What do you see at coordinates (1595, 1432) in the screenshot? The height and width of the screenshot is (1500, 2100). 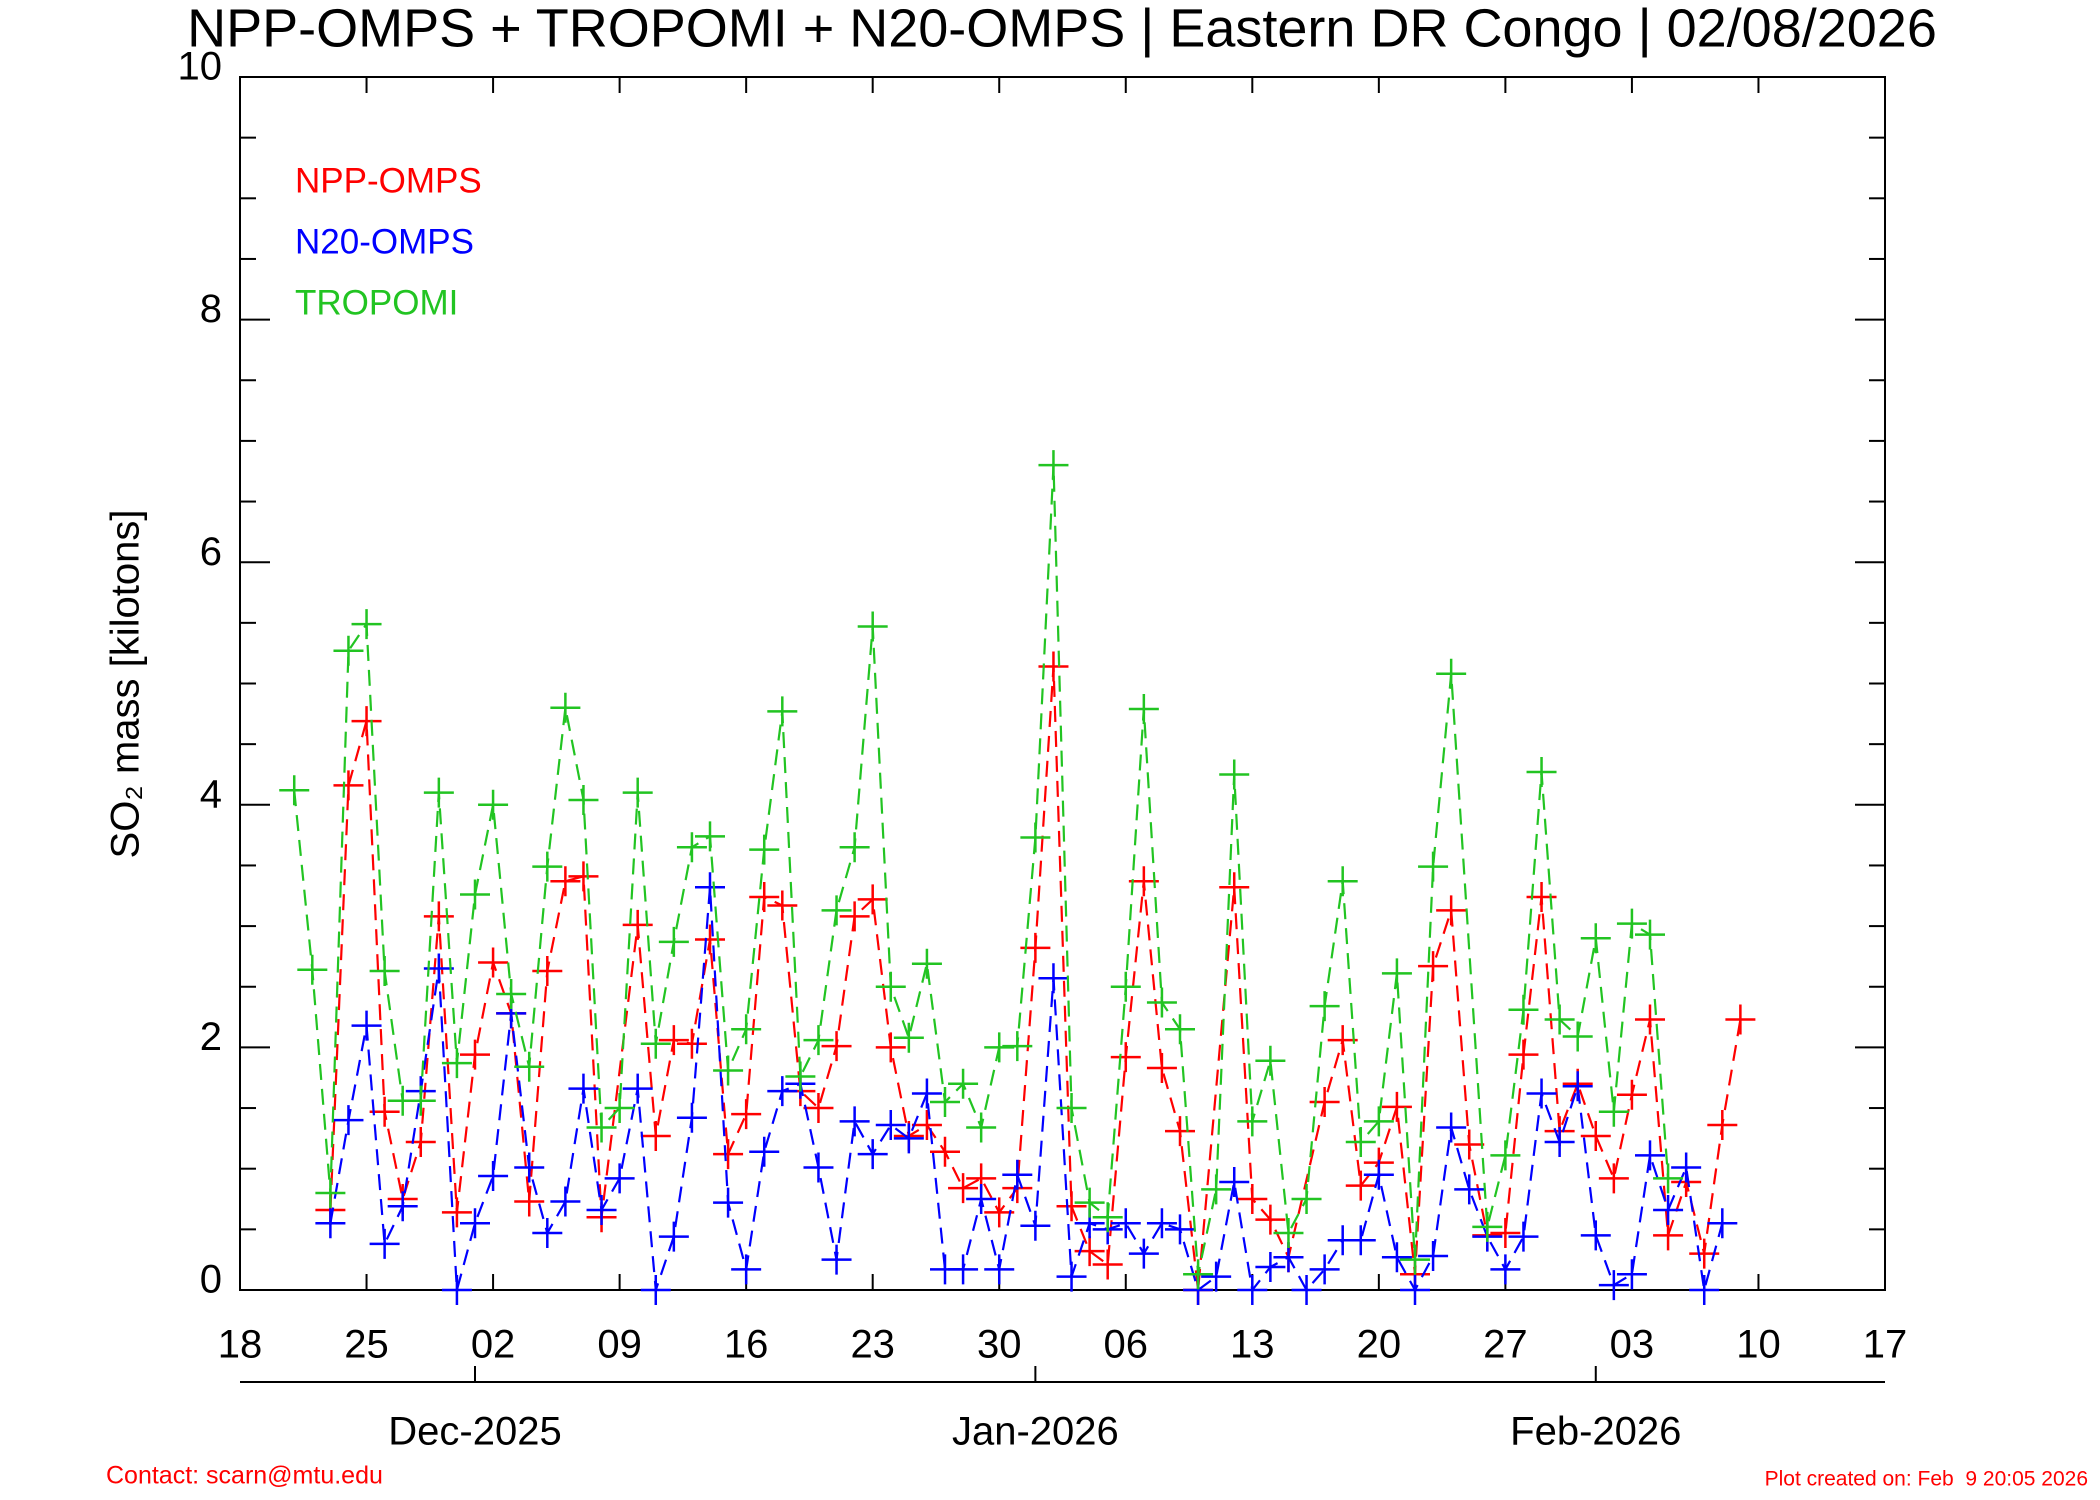 I see `month-label: Feb-2026` at bounding box center [1595, 1432].